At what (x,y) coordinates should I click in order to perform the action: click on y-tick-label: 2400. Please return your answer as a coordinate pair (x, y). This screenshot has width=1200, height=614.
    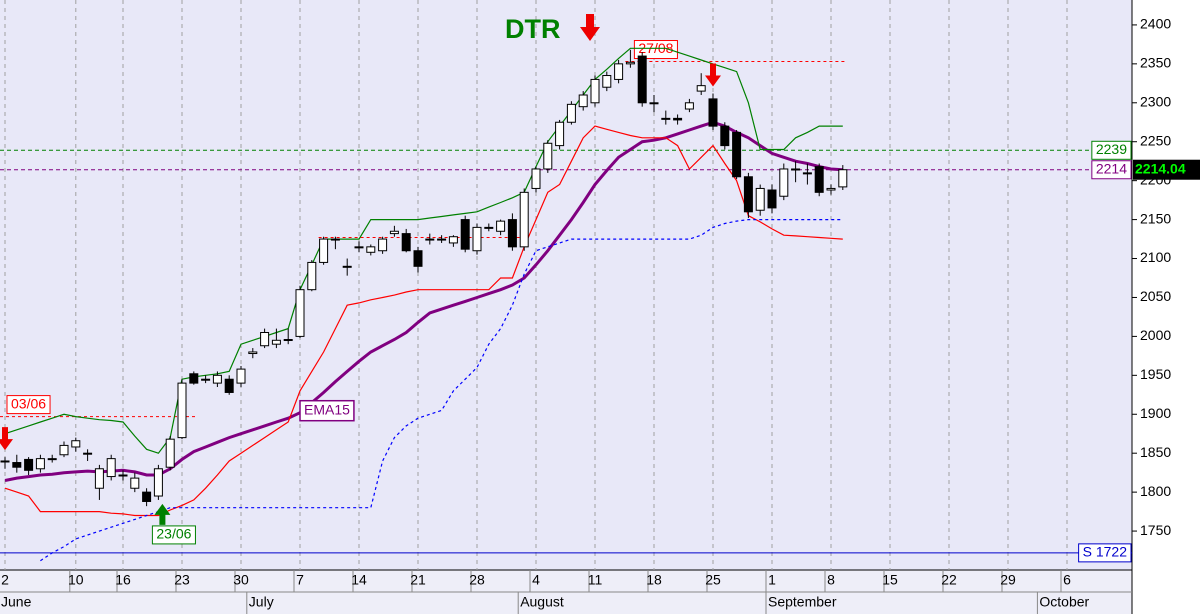
    Looking at the image, I should click on (1155, 24).